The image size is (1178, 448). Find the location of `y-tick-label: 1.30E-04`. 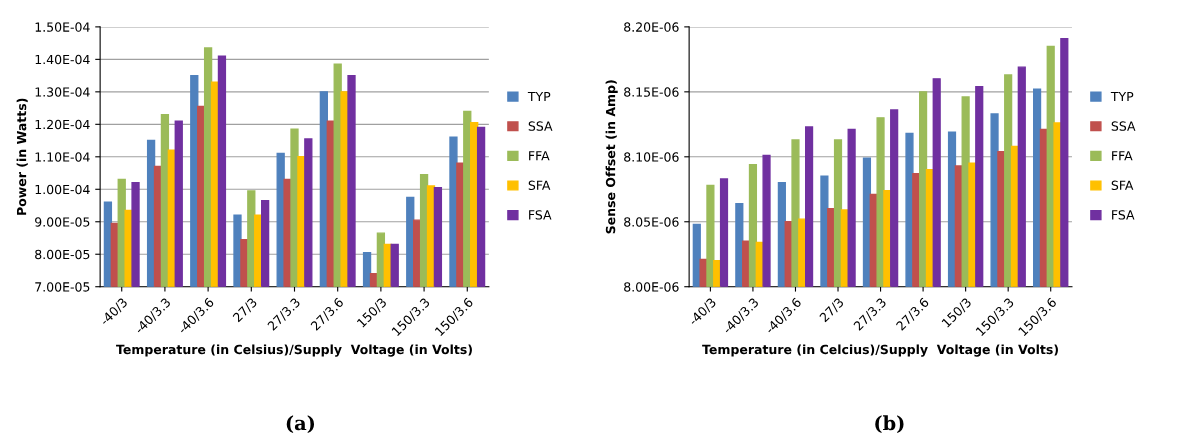

y-tick-label: 1.30E-04 is located at coordinates (62, 92).